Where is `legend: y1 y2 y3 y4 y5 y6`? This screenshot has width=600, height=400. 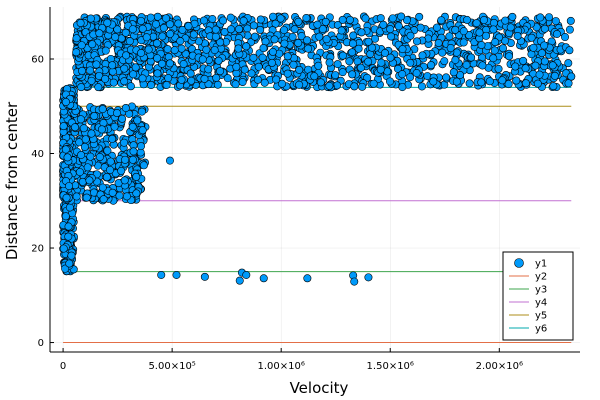 legend: y1 y2 y3 y4 y5 y6 is located at coordinates (538, 296).